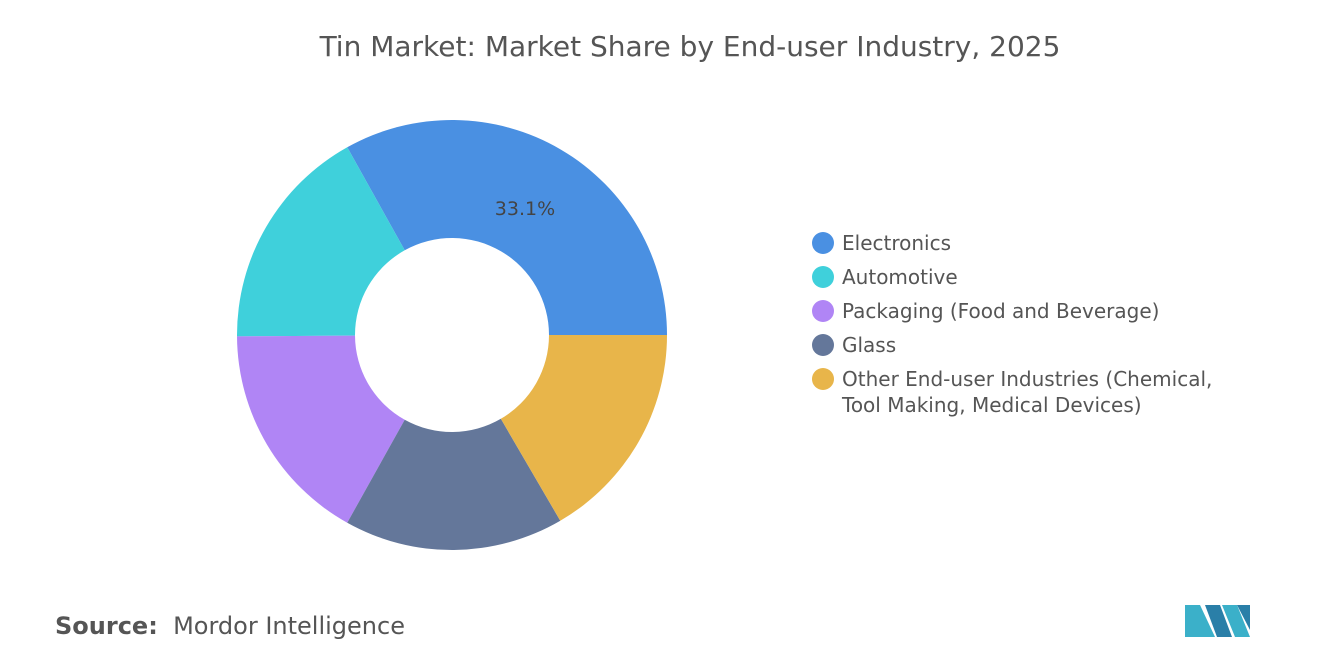 This screenshot has width=1320, height=665. I want to click on source-label: Source:, so click(106, 626).